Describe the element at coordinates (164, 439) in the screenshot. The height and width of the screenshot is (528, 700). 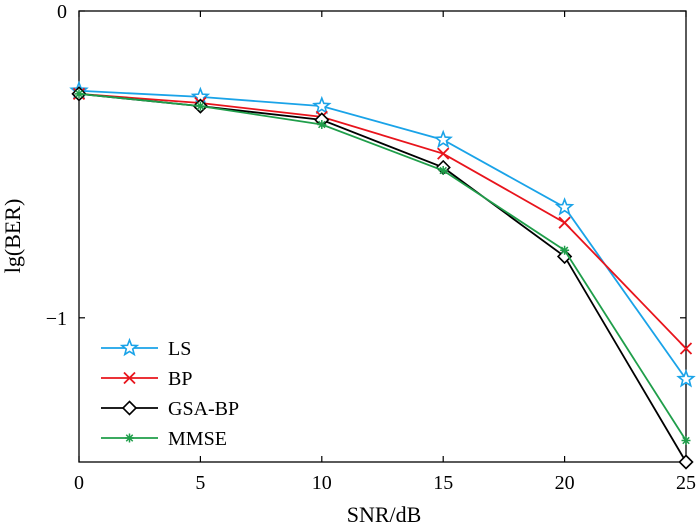
I see `legend-entry-mmse: MMSE` at that location.